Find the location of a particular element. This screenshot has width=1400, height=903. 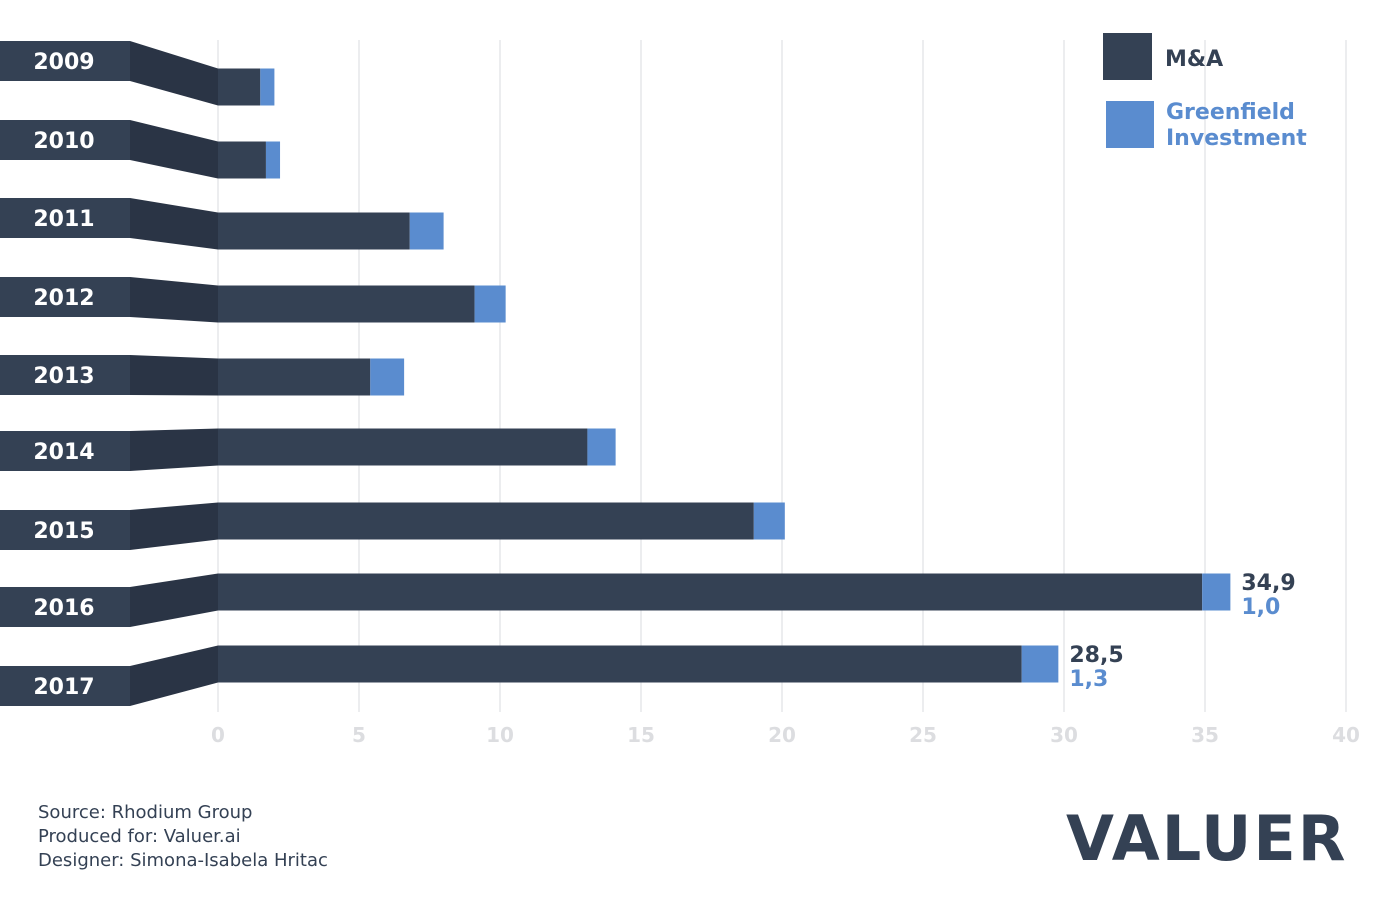

year-label: 2011 is located at coordinates (63, 219).